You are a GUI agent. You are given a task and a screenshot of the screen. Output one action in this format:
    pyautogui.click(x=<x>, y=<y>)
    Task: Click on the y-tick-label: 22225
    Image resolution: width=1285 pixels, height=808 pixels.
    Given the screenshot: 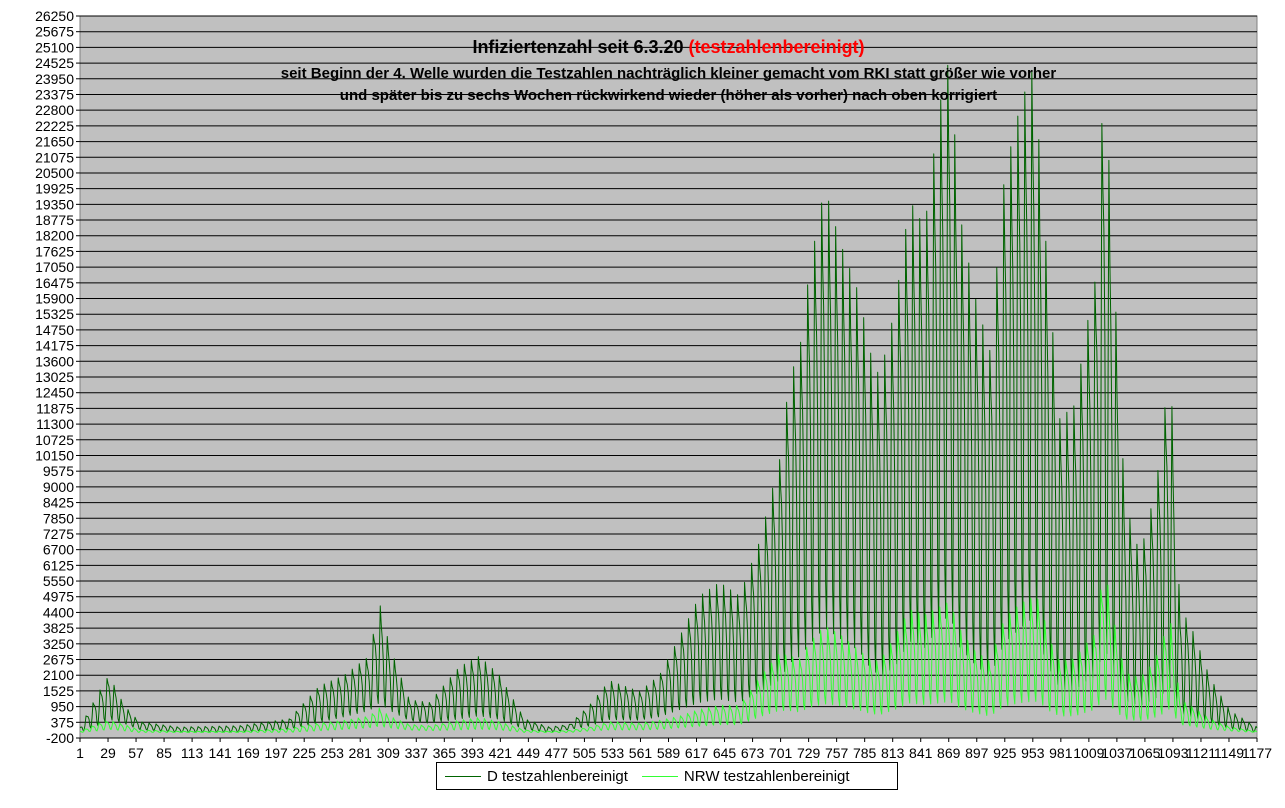 What is the action you would take?
    pyautogui.click(x=54, y=126)
    